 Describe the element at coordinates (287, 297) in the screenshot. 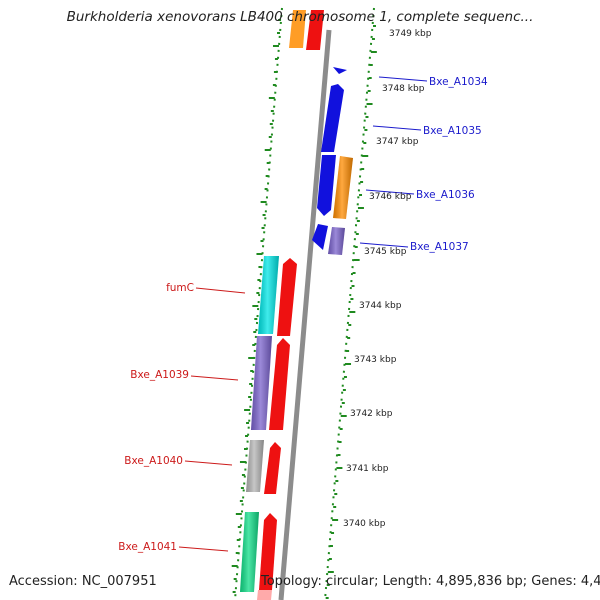

I see `gene-fumC` at that location.